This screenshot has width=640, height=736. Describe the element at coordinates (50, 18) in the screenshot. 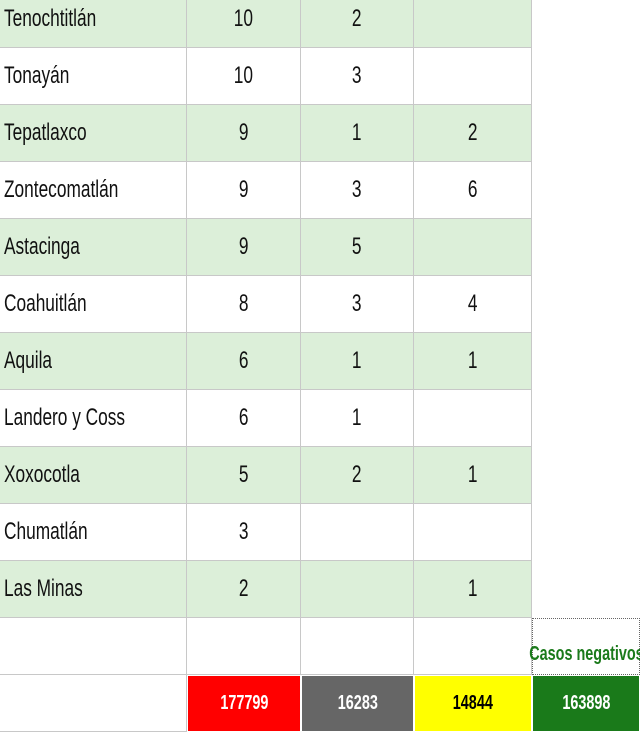

I see `cell-text: Tenochtitlán` at that location.